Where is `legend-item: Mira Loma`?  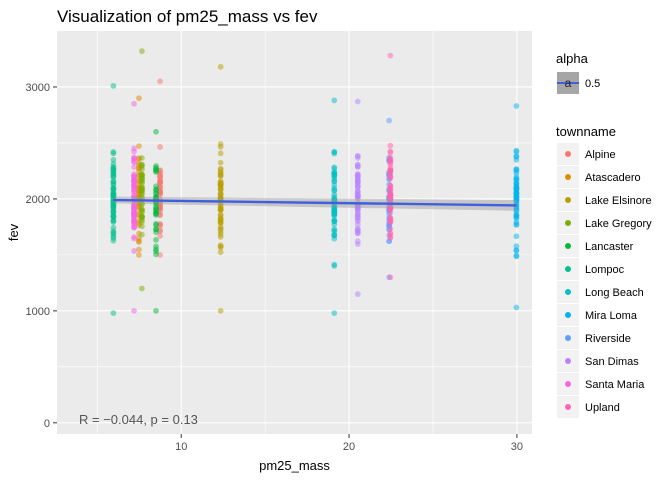
legend-item: Mira Loma is located at coordinates (597, 315).